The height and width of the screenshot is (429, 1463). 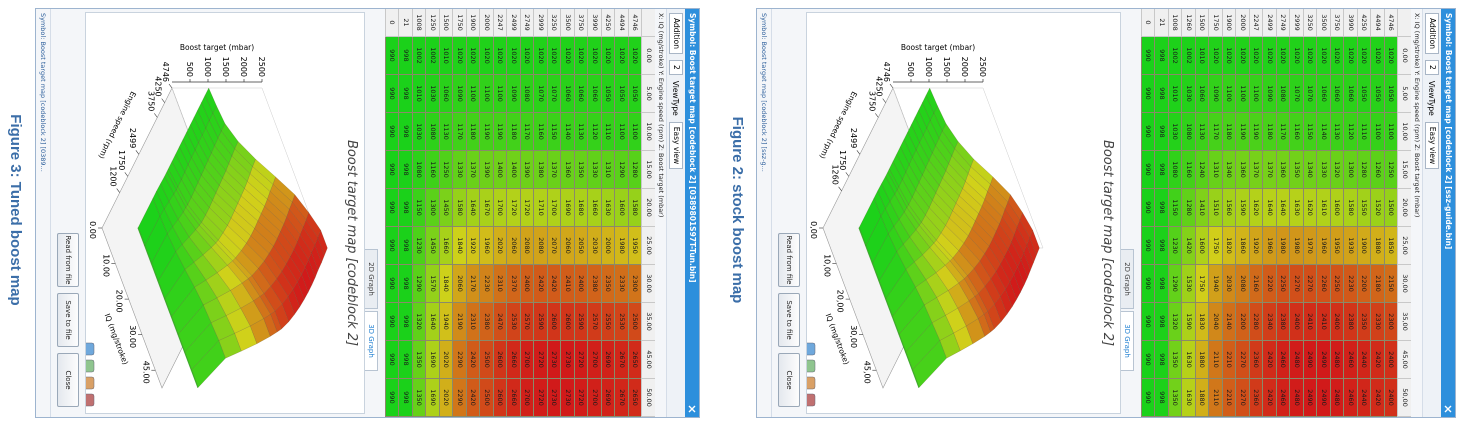 What do you see at coordinates (1188, 170) in the screenshot?
I see `map-cell: 1160` at bounding box center [1188, 170].